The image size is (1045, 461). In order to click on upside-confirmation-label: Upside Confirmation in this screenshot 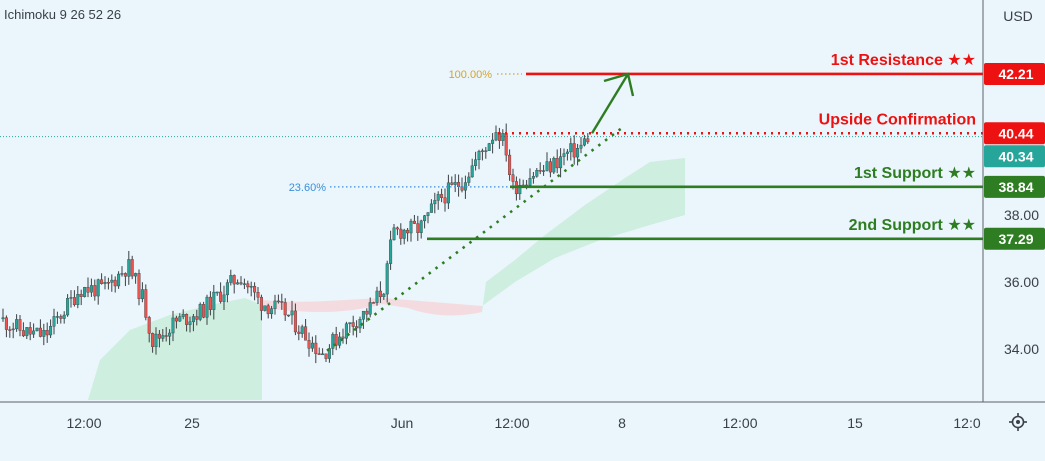, I will do `click(897, 119)`.